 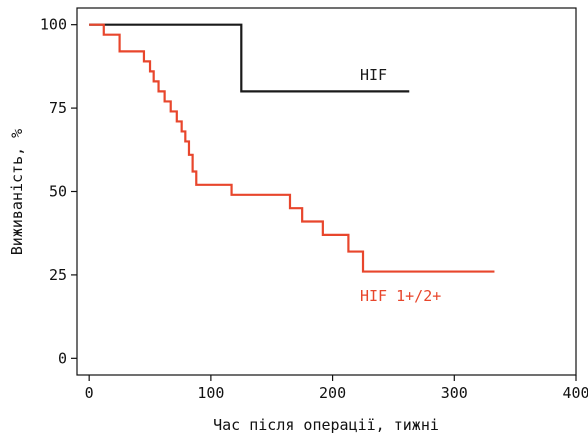 What do you see at coordinates (575, 393) in the screenshot?
I see `x-tick-label: 400` at bounding box center [575, 393].